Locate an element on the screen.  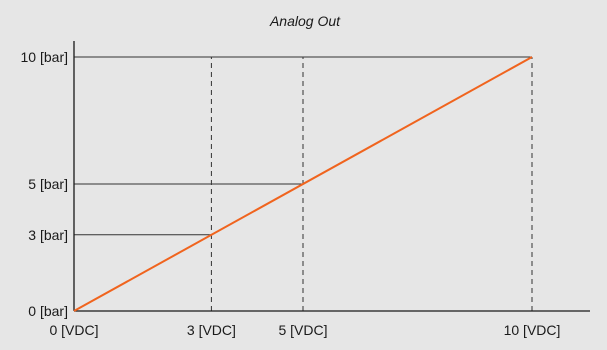
y-tick-label: 0 [bar] is located at coordinates (48, 311).